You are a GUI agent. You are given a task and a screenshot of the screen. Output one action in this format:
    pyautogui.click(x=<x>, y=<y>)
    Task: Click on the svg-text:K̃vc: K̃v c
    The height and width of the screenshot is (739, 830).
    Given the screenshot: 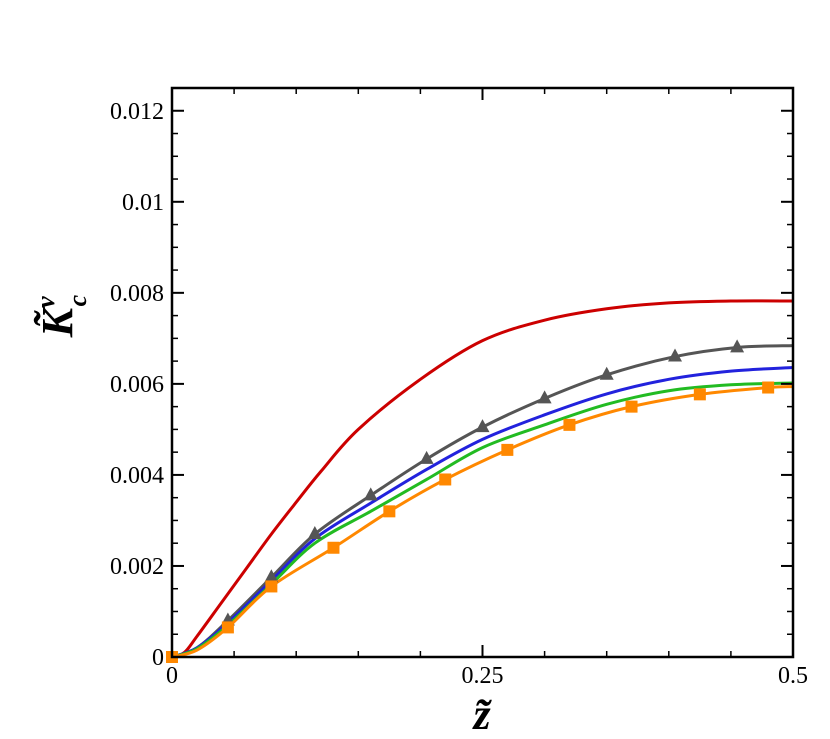 What is the action you would take?
    pyautogui.click(x=61, y=316)
    